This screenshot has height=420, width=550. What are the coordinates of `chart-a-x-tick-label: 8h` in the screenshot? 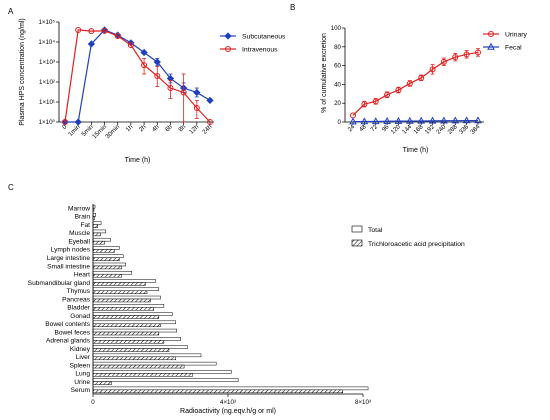 It's located at (182, 128).